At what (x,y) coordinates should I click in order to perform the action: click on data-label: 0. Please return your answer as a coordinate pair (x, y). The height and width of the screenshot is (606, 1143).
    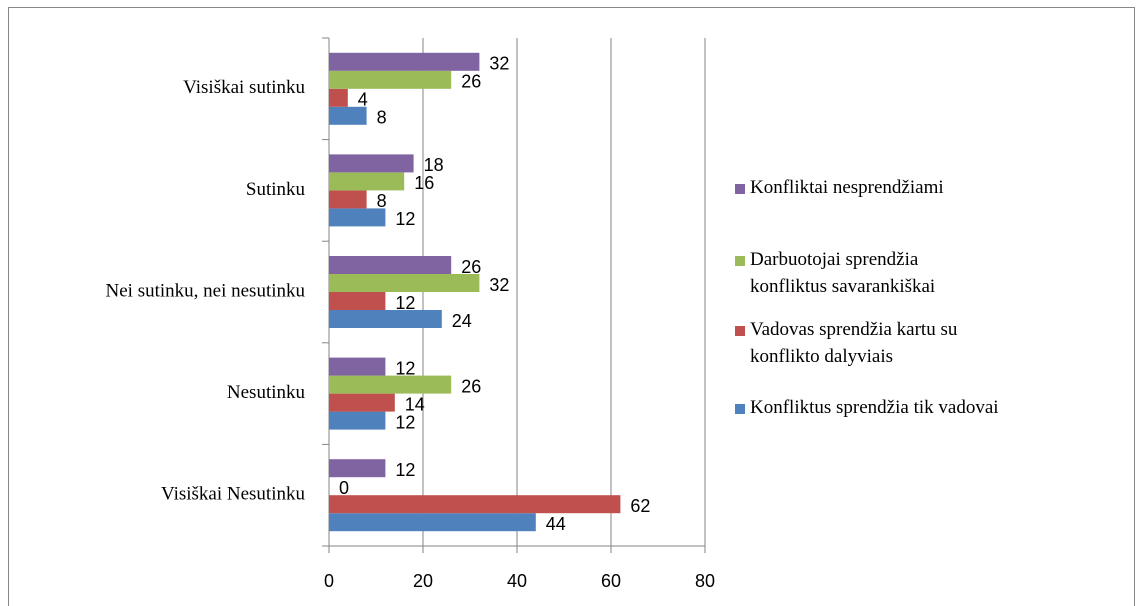
    Looking at the image, I should click on (344, 488).